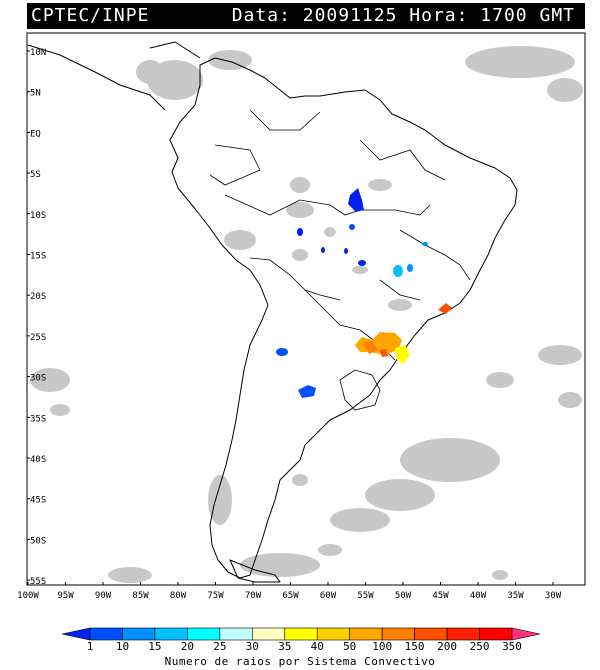 The image size is (600, 670). I want to click on colorbar-swatches, so click(301, 634).